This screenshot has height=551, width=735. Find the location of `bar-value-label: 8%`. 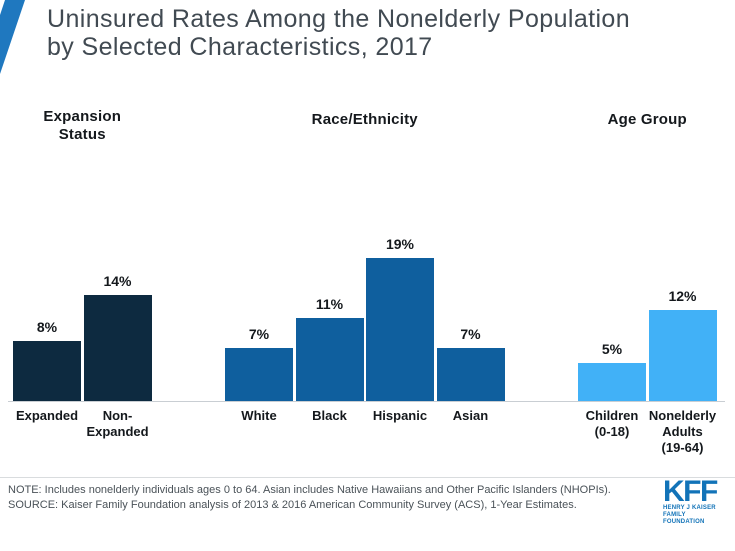

bar-value-label: 8% is located at coordinates (47, 327).